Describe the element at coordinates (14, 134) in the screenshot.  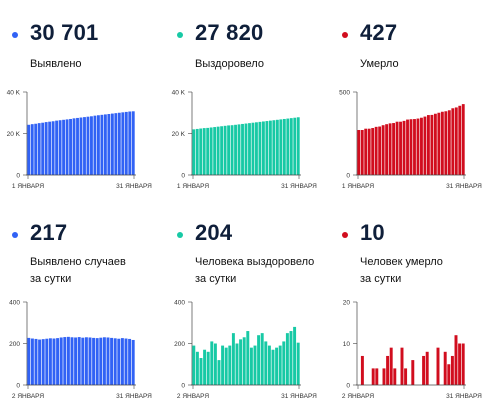
I see `y-tick-label: 20 K` at that location.